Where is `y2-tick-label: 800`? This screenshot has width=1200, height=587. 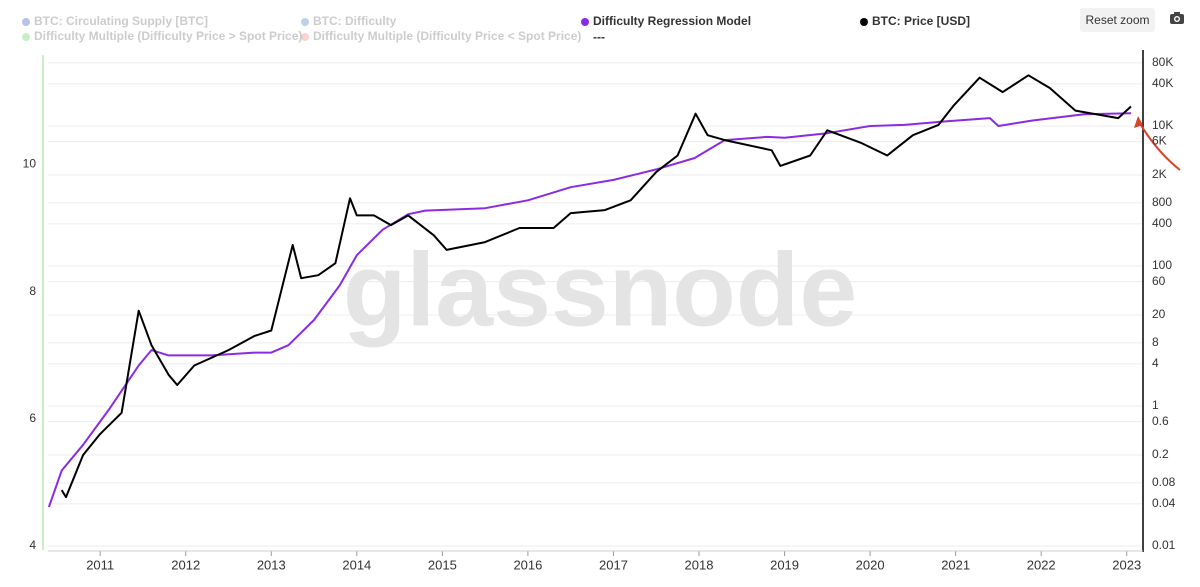 y2-tick-label: 800 is located at coordinates (1162, 202).